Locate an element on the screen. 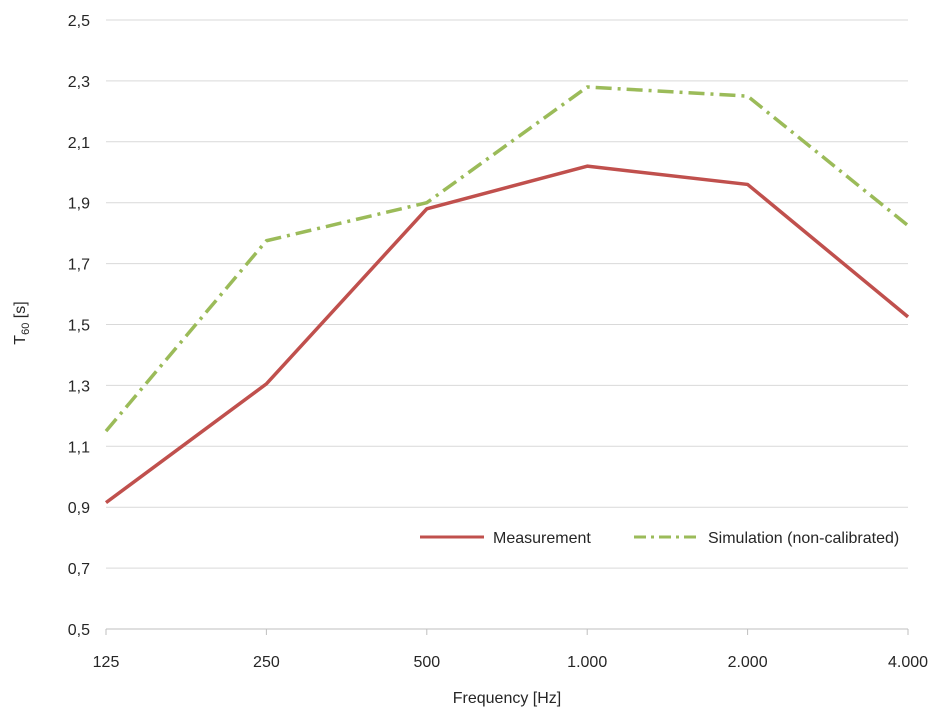 This screenshot has height=712, width=937. y-tick-label: 1,5 is located at coordinates (79, 326).